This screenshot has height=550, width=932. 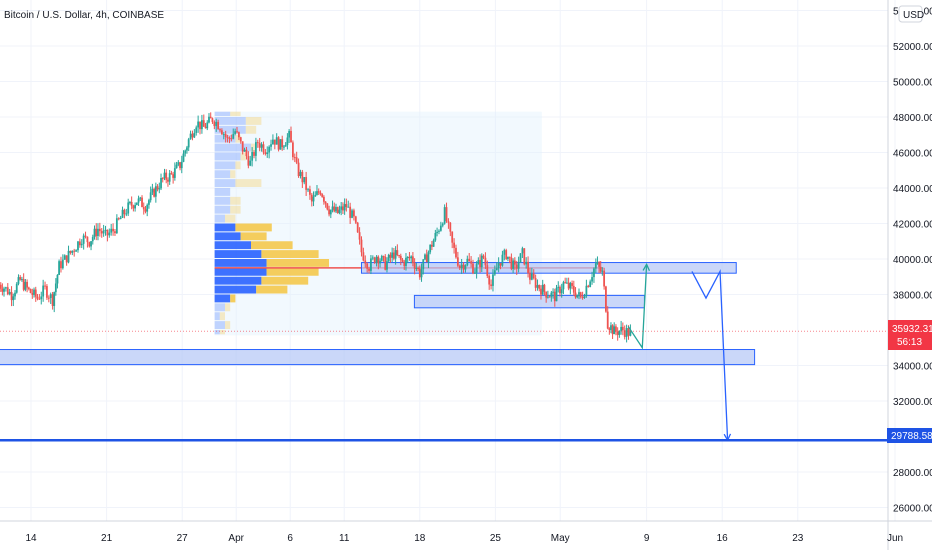 I want to click on support-zone-mid, so click(x=529, y=301).